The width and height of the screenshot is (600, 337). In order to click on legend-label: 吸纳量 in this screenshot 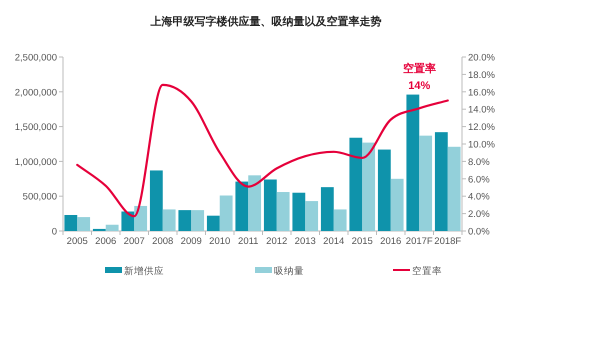, I will do `click(289, 271)`.